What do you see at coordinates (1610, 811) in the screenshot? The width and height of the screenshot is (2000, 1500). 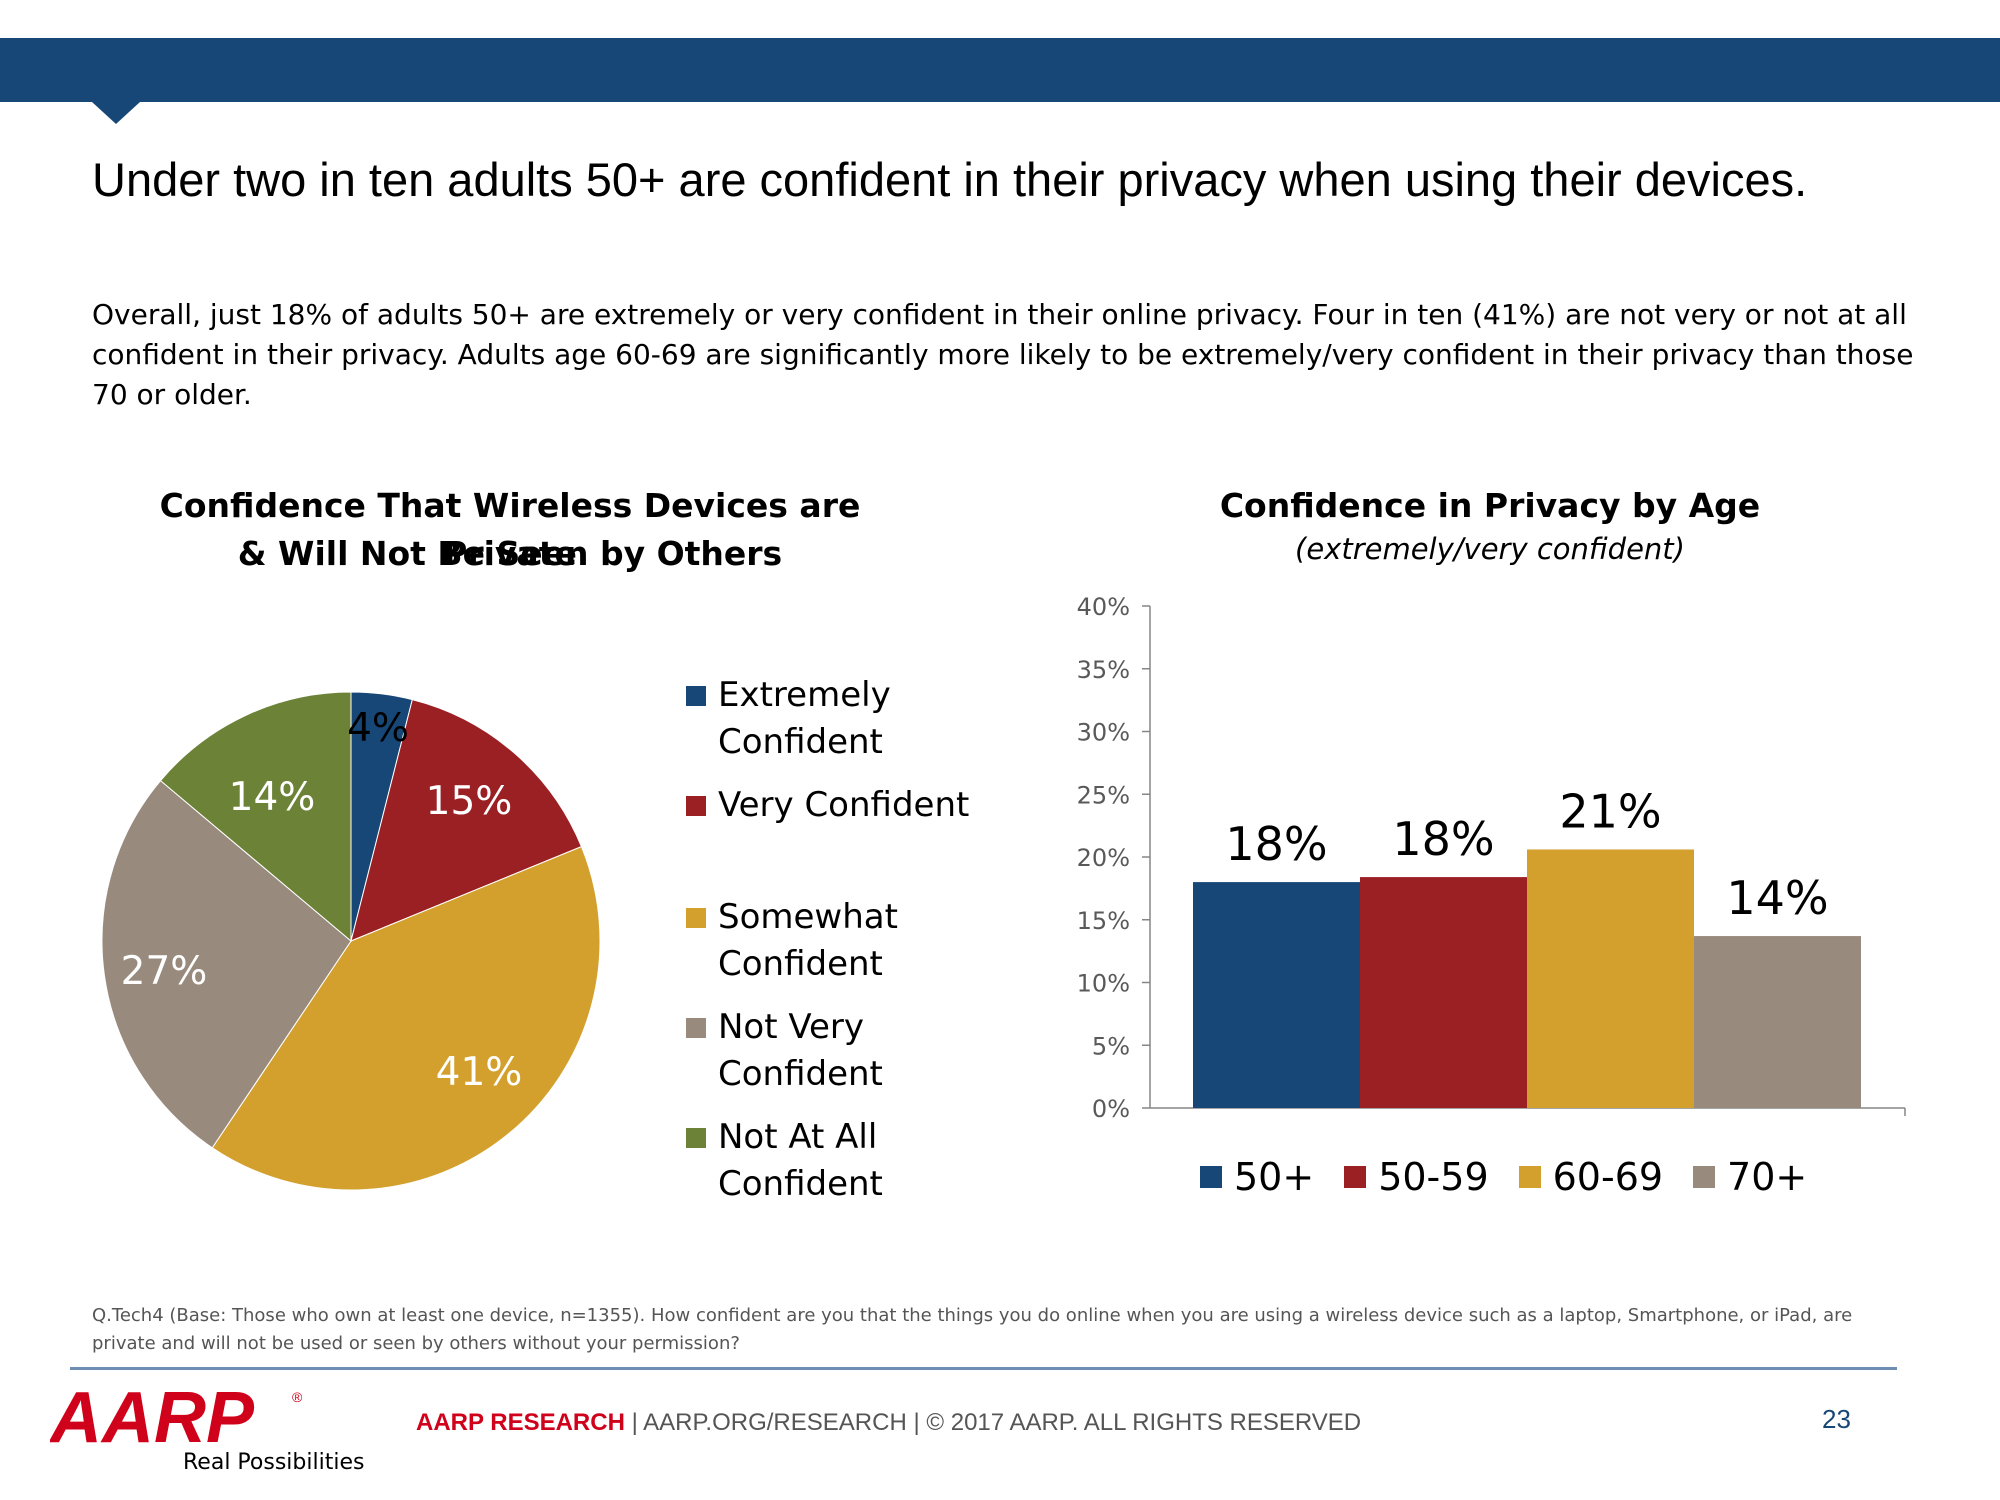 I see `bar-data-label: 21%` at bounding box center [1610, 811].